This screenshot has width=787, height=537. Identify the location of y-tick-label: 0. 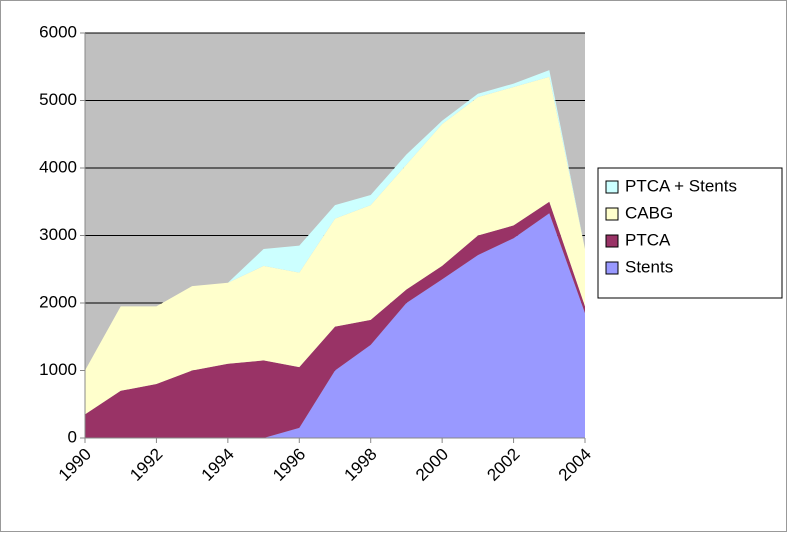
(72, 436).